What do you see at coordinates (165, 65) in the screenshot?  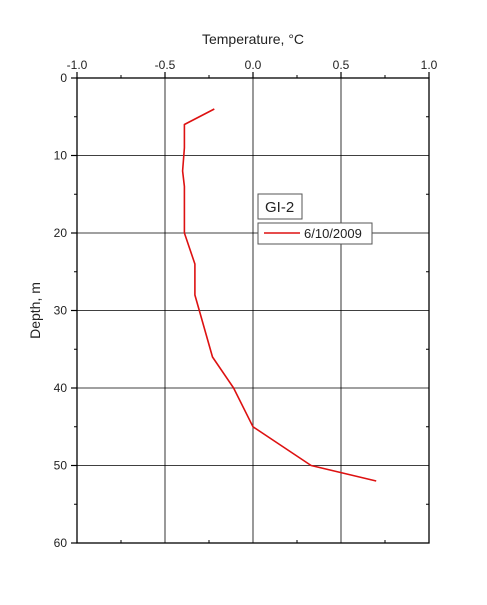 I see `x-tick-label: -0.5` at bounding box center [165, 65].